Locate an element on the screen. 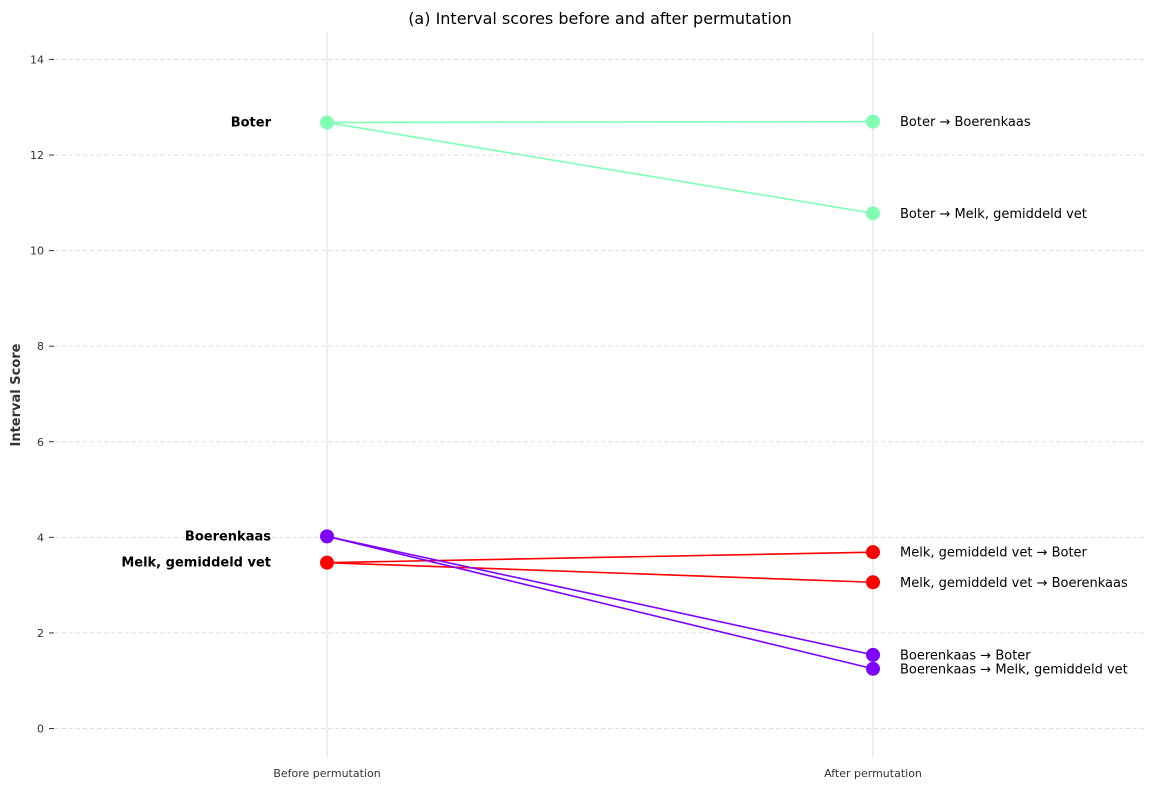 The height and width of the screenshot is (790, 1155). after-label: Boter → Boerenkaas is located at coordinates (965, 122).